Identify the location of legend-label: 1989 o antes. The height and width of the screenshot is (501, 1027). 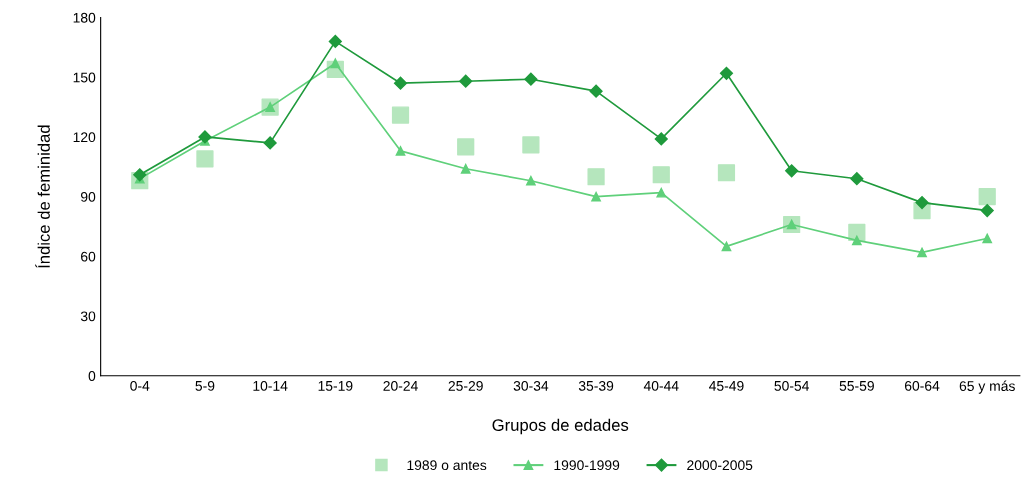
(447, 465).